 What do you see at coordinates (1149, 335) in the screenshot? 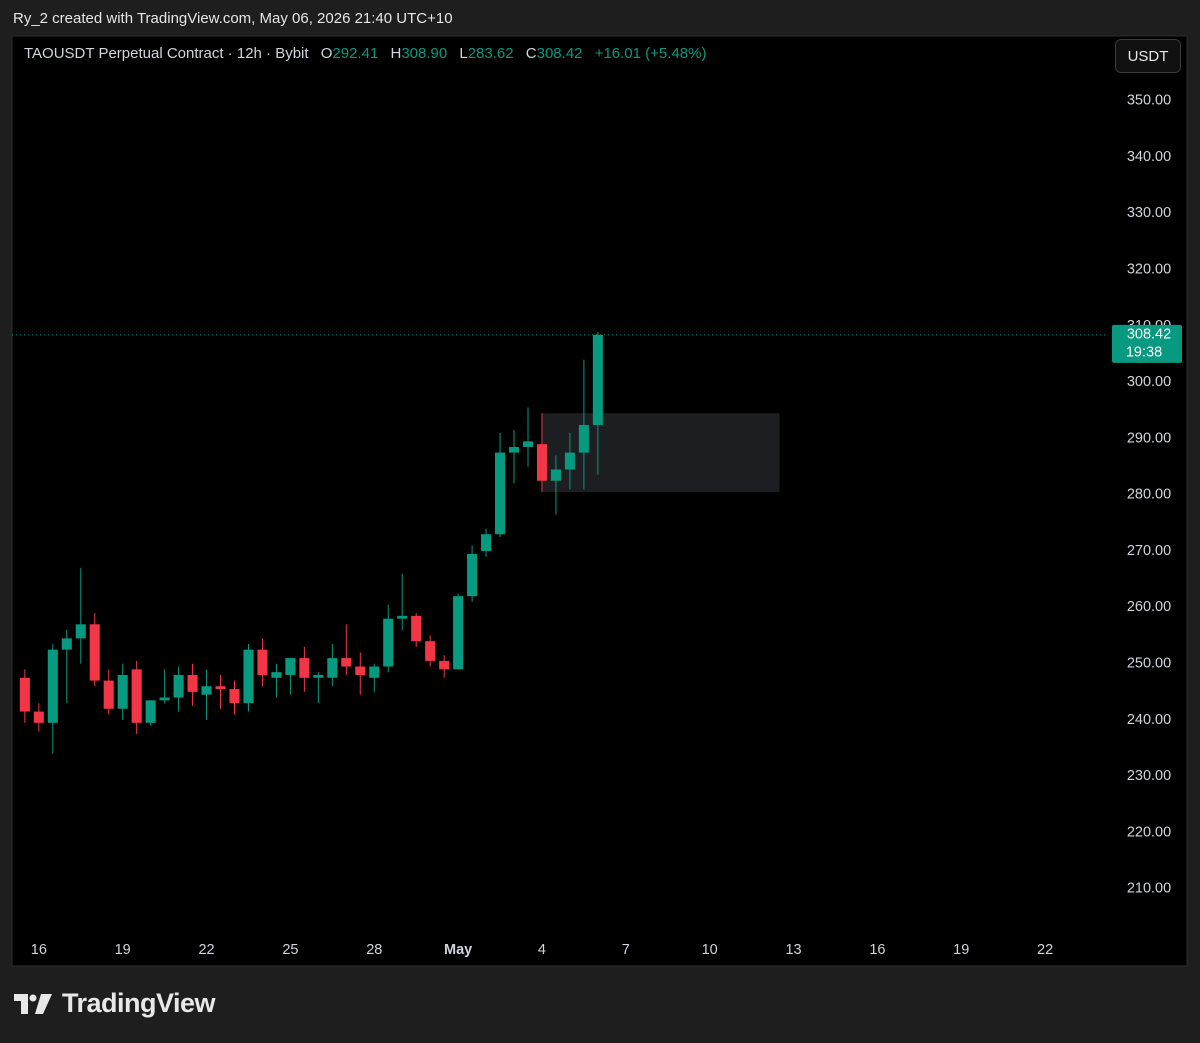
I see `last-price-label: 308.42` at bounding box center [1149, 335].